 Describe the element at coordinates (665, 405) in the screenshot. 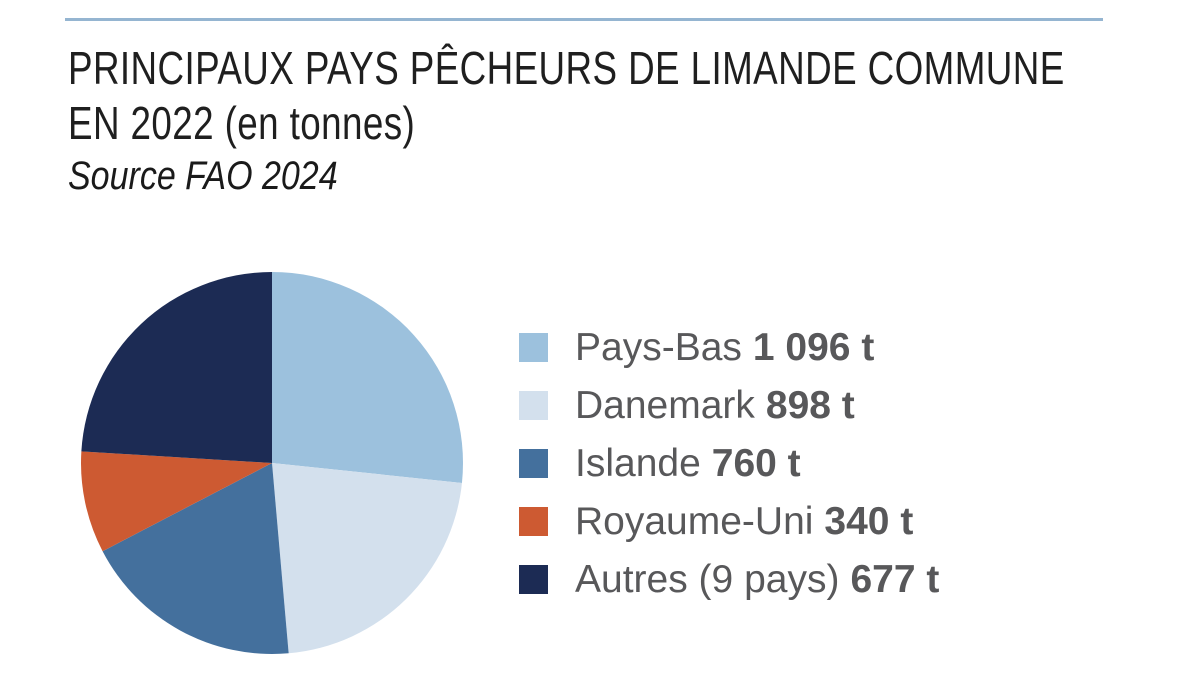

I see `legend-label: Danemark` at that location.